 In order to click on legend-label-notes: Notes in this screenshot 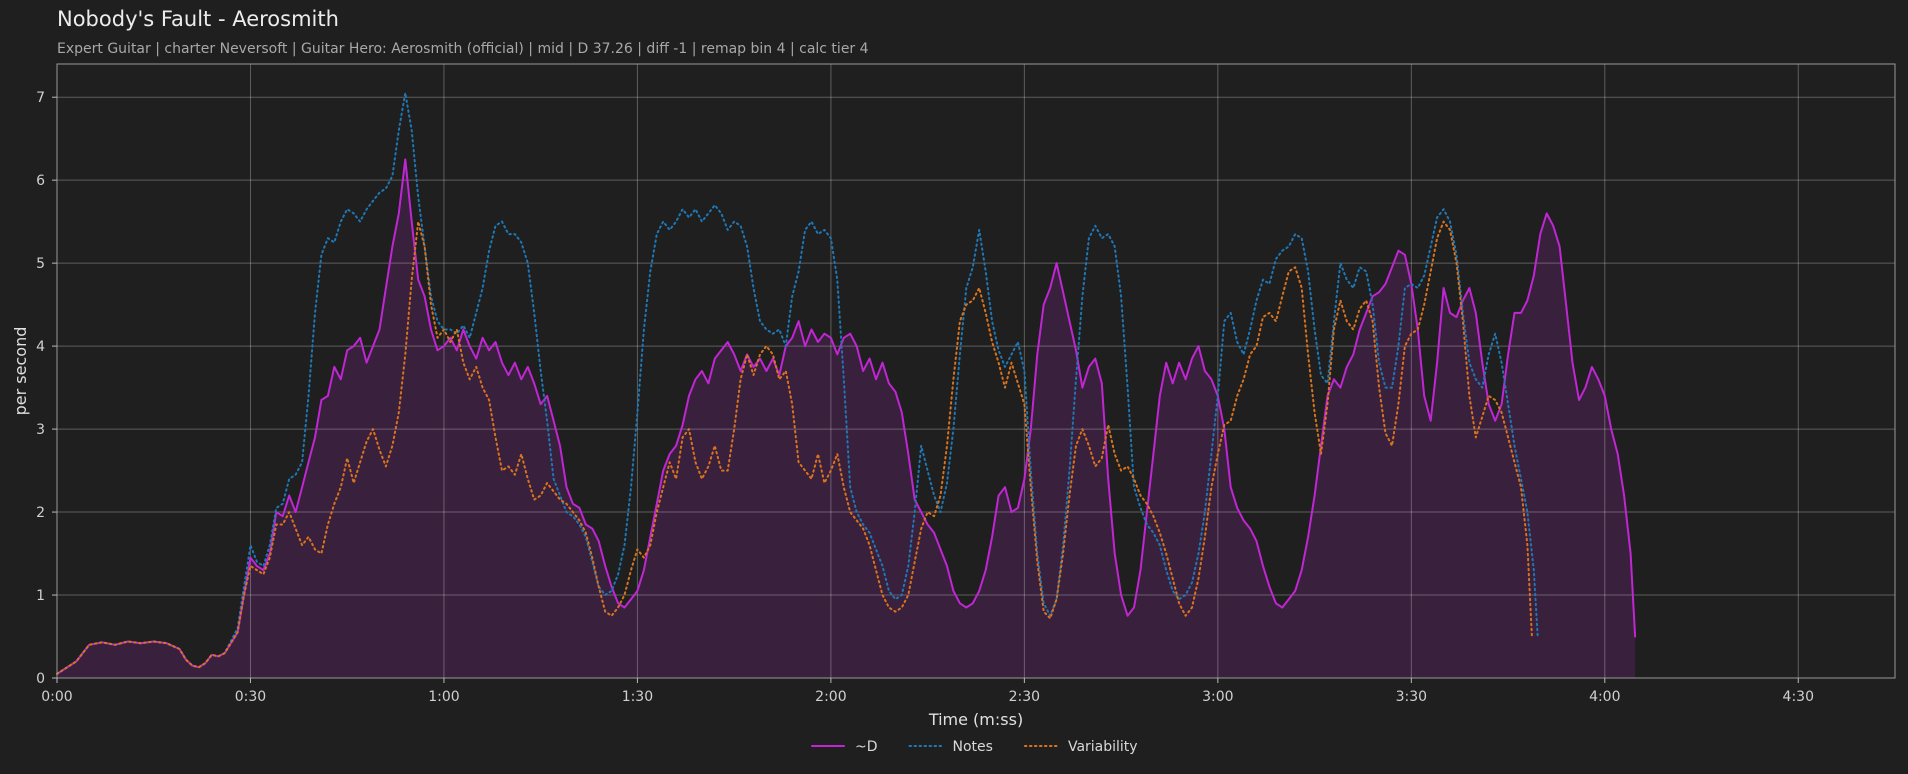, I will do `click(973, 747)`.